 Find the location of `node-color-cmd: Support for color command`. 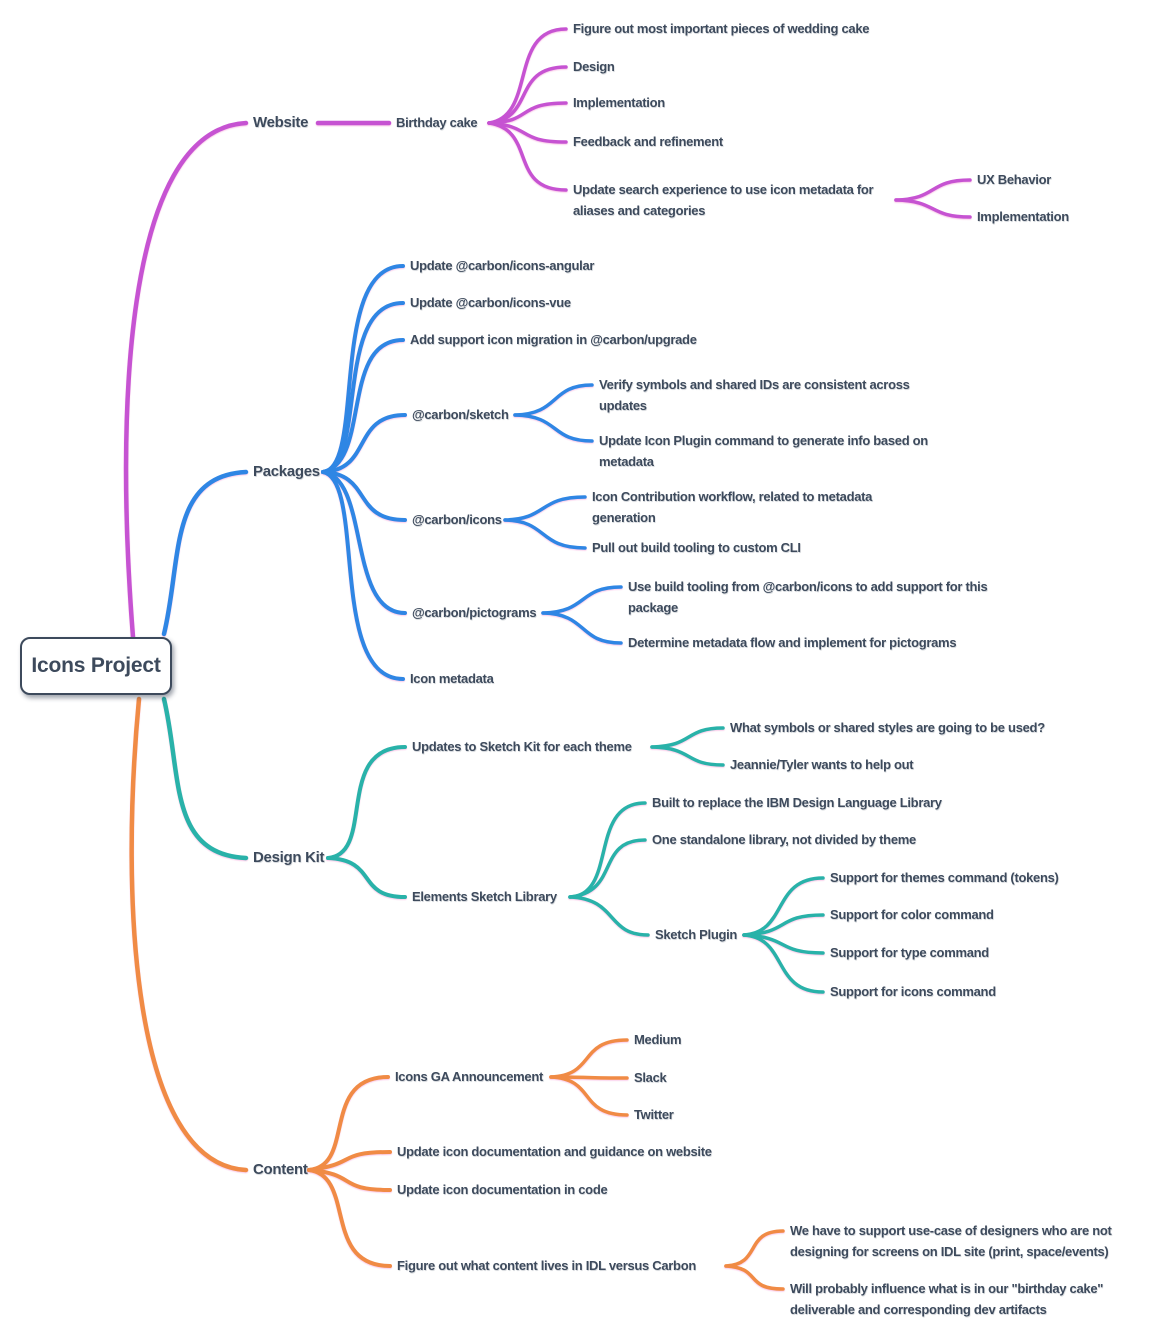

node-color-cmd: Support for color command is located at coordinates (912, 914).